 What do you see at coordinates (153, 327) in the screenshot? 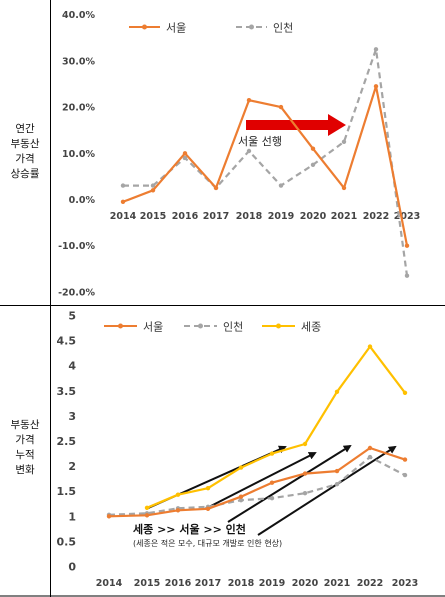
I see `legend-label-seoul: 서울` at bounding box center [153, 327].